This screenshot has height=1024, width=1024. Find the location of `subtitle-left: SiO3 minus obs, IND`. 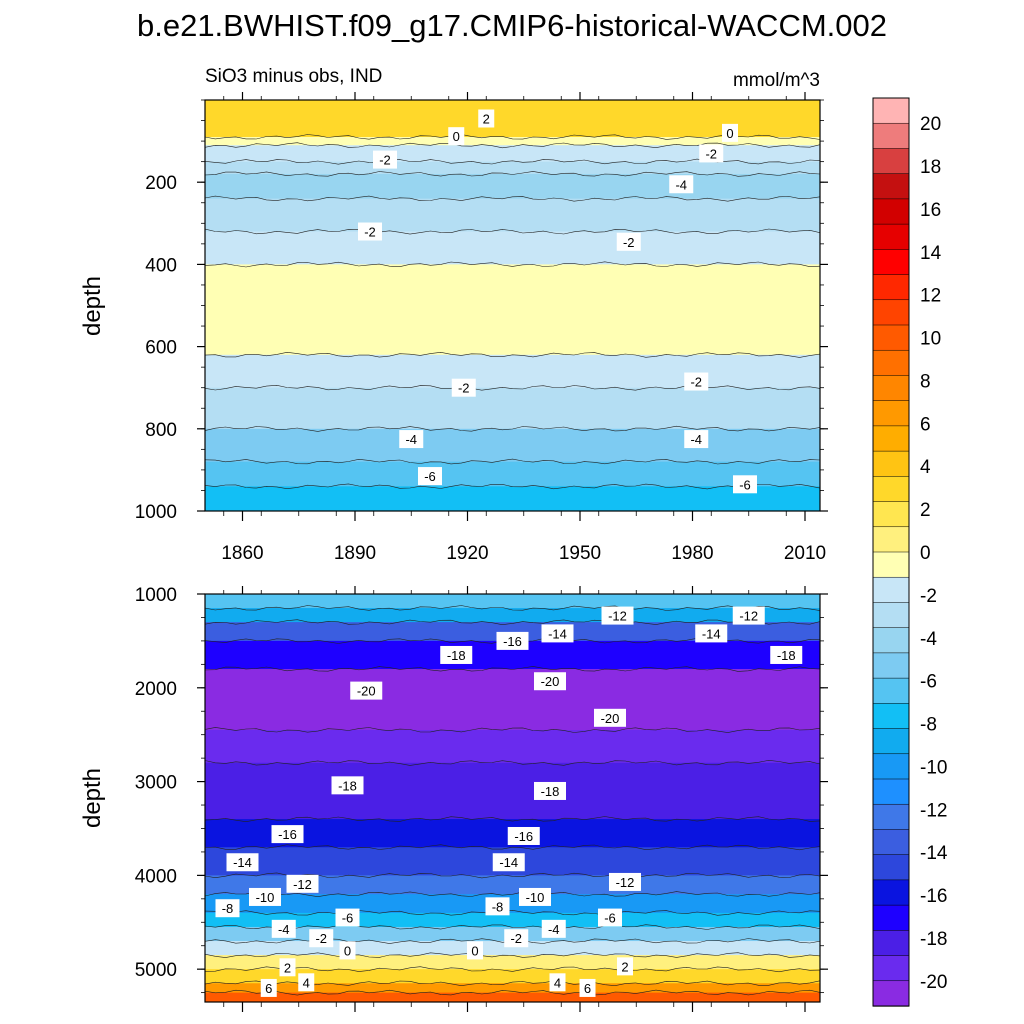

subtitle-left: SiO3 minus obs, IND is located at coordinates (293, 76).